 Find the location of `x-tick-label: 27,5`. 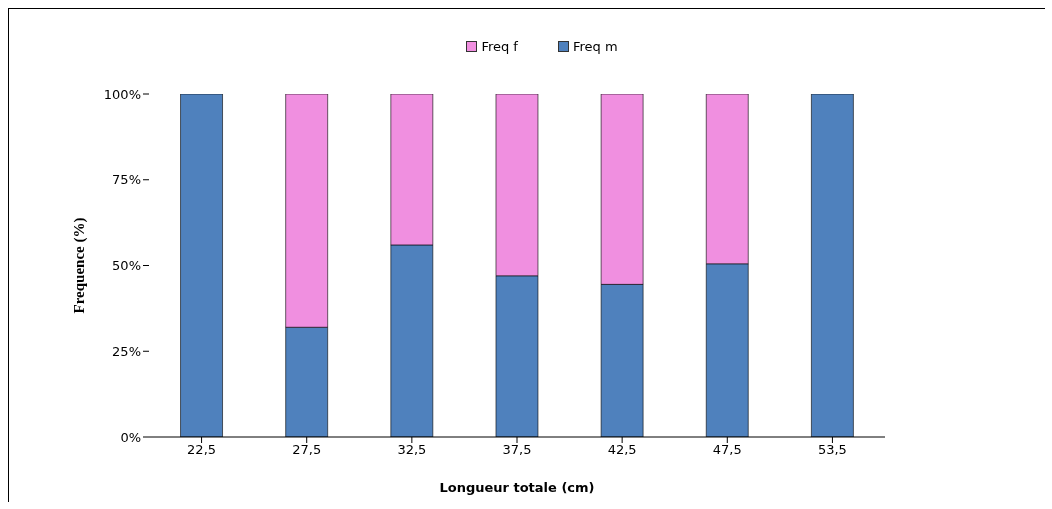

x-tick-label: 27,5 is located at coordinates (307, 450).